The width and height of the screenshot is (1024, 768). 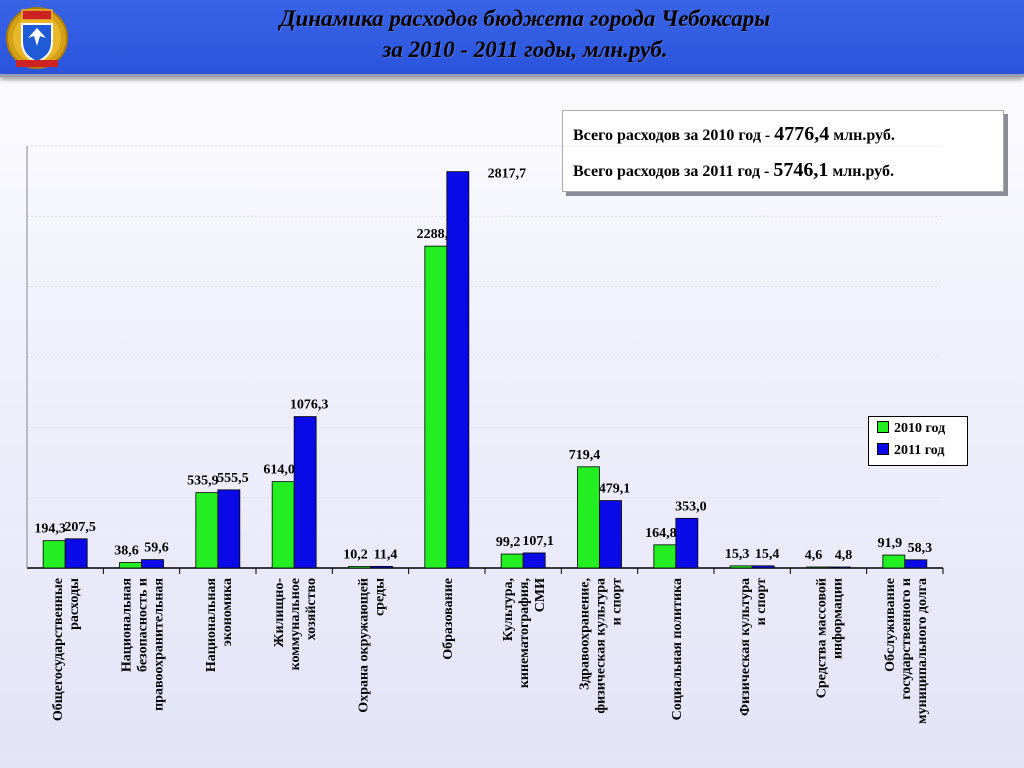 What do you see at coordinates (74, 604) in the screenshot?
I see `category-label-line: расходы` at bounding box center [74, 604].